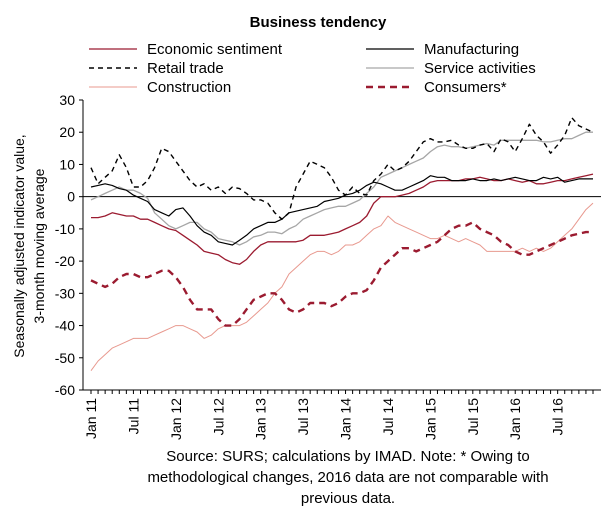 The image size is (614, 517). Describe the element at coordinates (303, 417) in the screenshot. I see `x-tick-label: Jul 13` at that location.